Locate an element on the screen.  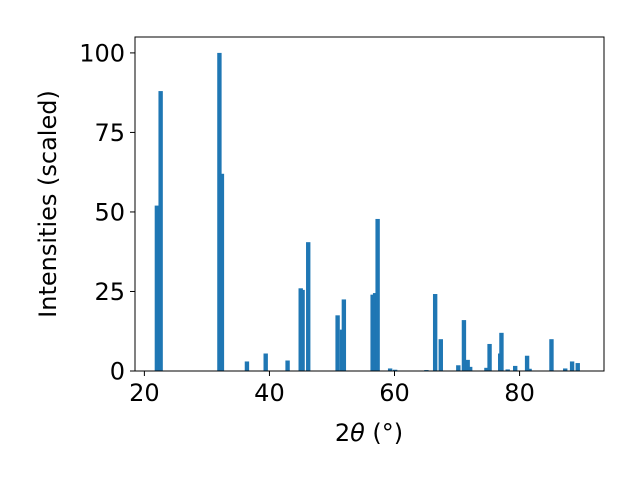
x-tick-label: 40 is located at coordinates (269, 393).